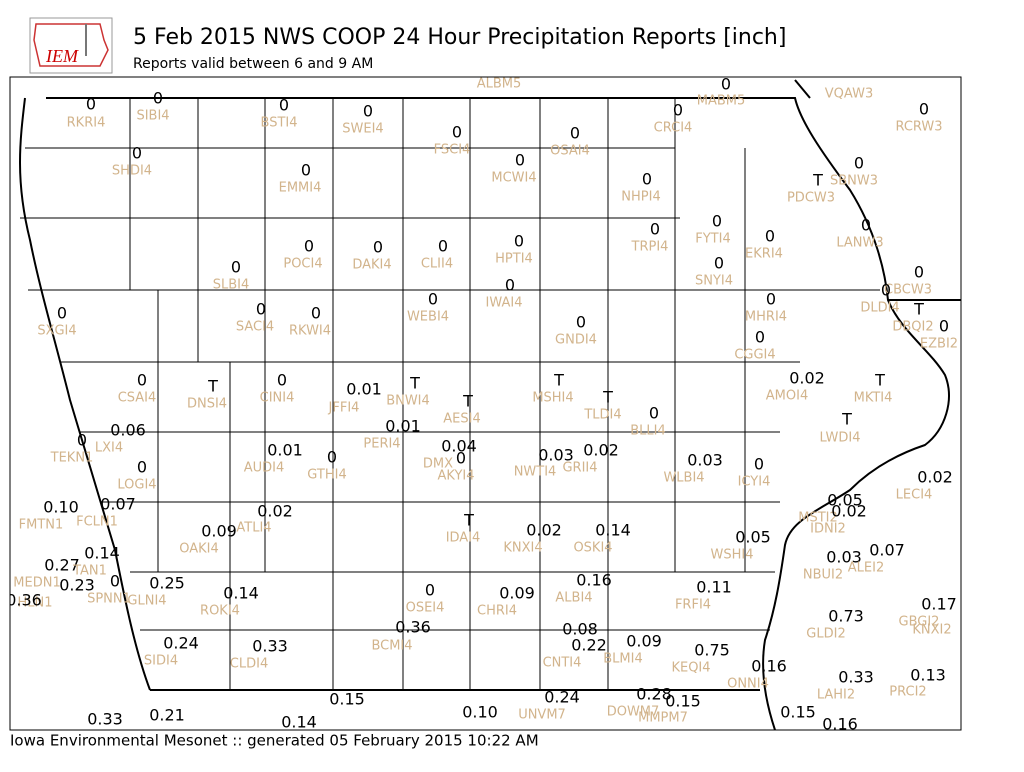  Describe the element at coordinates (167, 715) in the screenshot. I see `station-value: 0.21` at that location.